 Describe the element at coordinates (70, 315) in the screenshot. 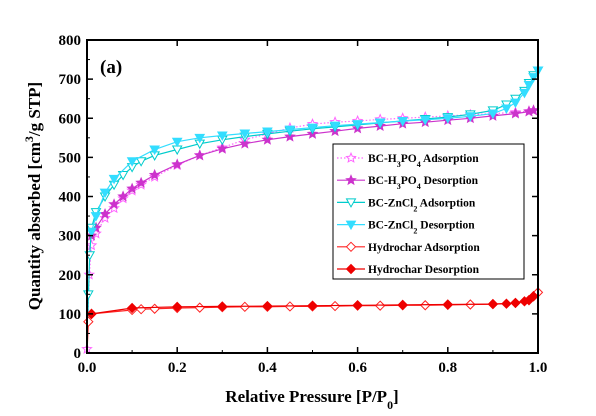

I see `y-tick-label: 100` at that location.